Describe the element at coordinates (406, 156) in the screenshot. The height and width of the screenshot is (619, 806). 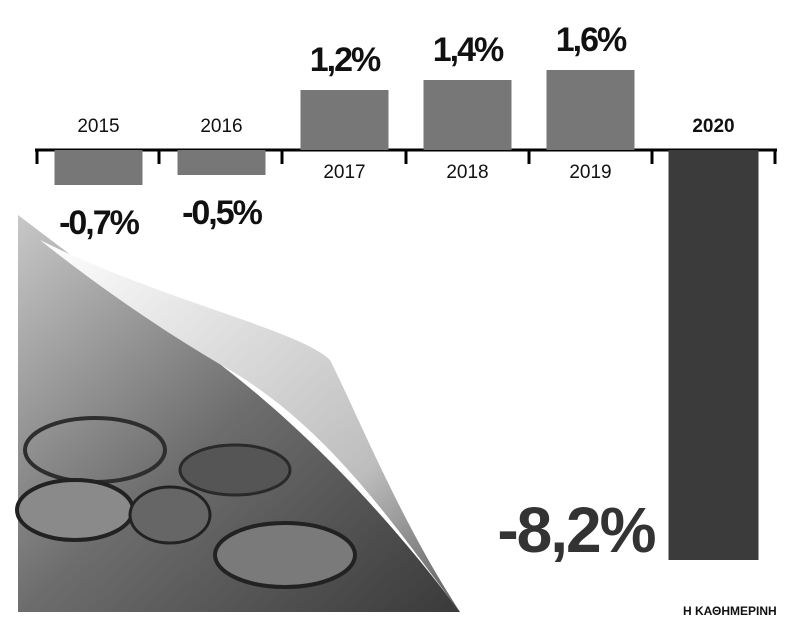
I see `axis` at that location.